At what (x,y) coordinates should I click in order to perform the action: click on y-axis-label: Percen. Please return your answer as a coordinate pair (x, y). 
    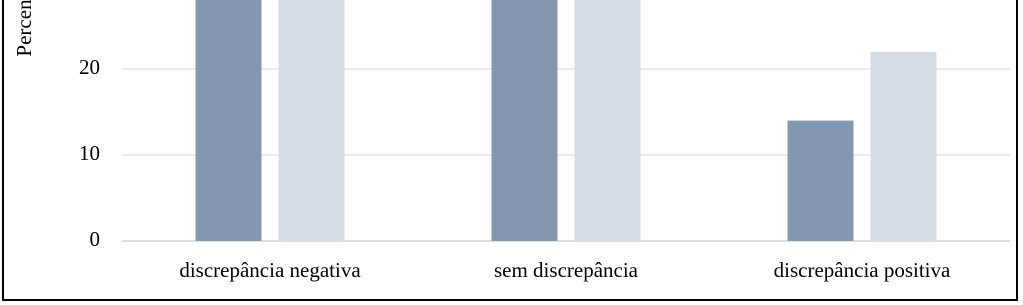
    Looking at the image, I should click on (24, 28).